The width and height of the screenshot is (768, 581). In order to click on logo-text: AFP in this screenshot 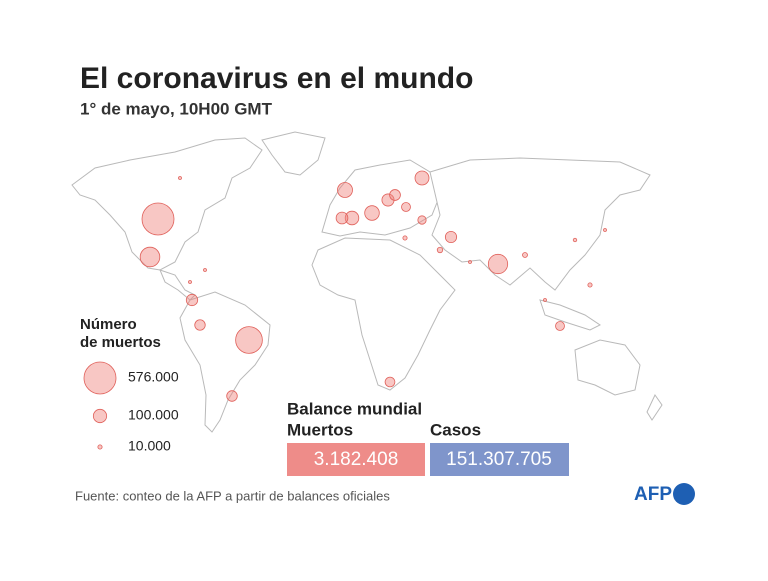, I will do `click(653, 494)`.